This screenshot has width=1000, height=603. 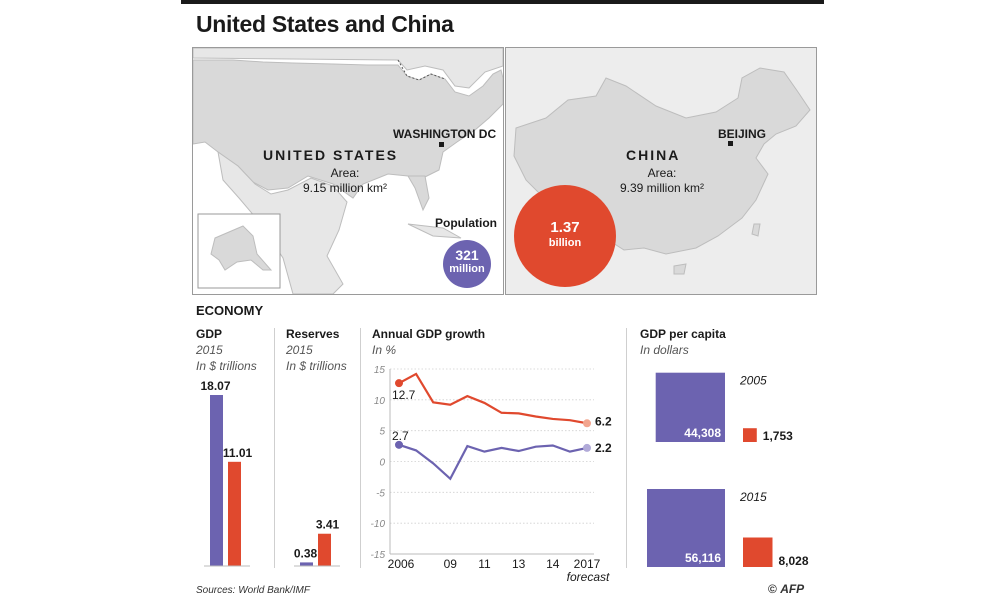 I want to click on gdp-data-label-0: 18.07, so click(x=215, y=386).